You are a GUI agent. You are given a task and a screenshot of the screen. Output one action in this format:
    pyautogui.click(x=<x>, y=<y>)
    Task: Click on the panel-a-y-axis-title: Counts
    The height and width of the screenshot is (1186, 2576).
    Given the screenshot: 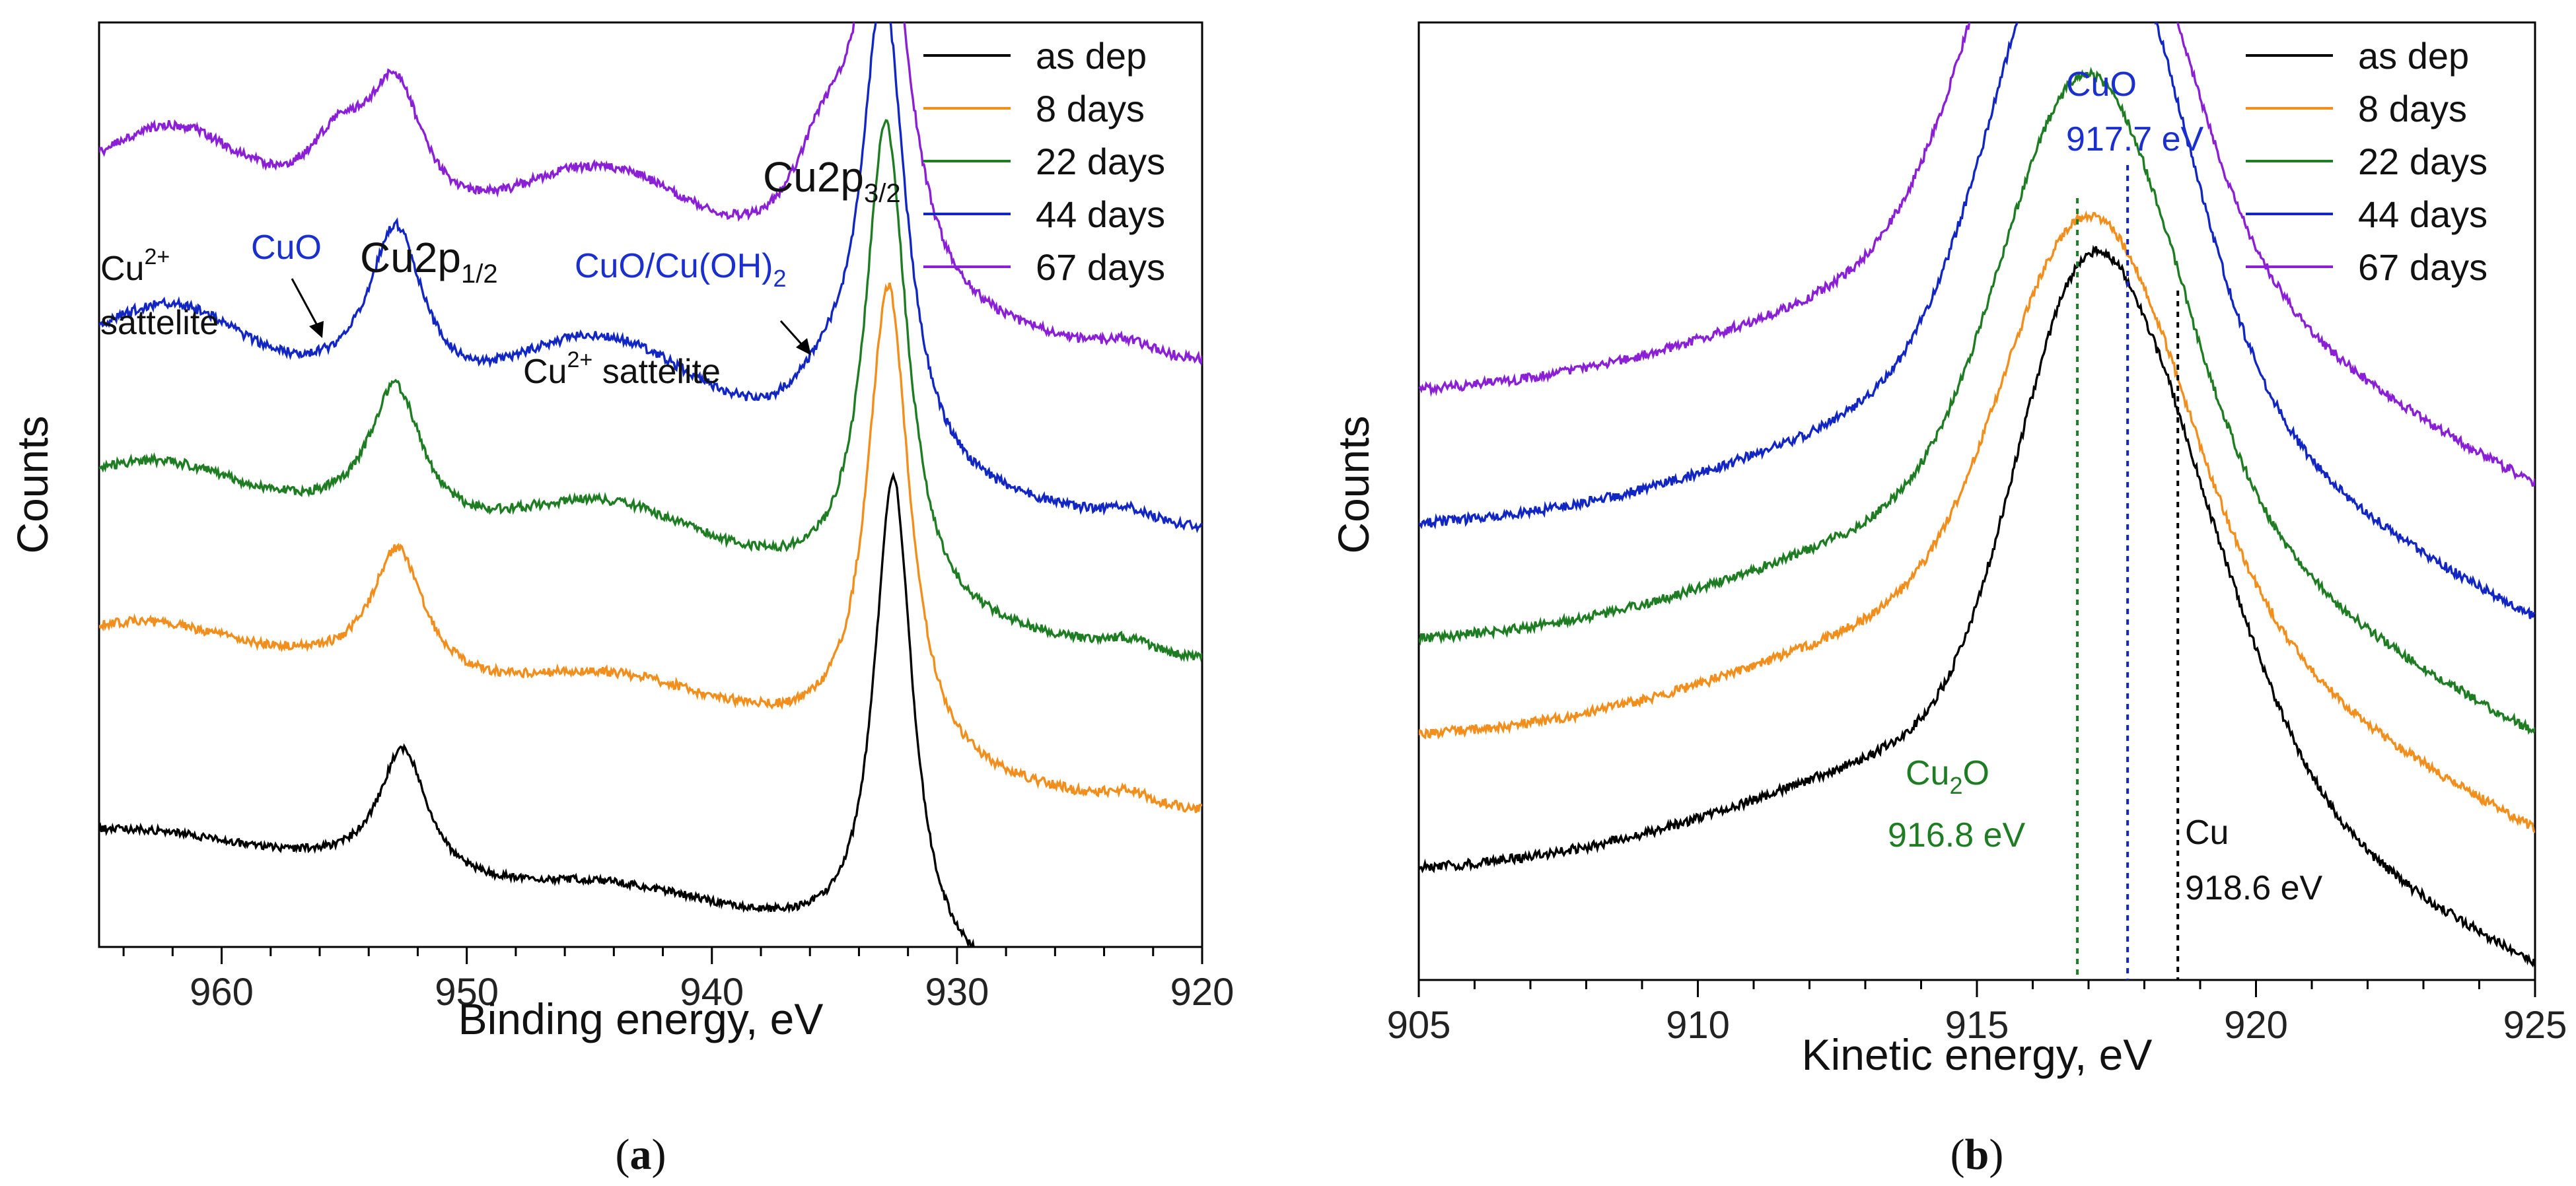 What is the action you would take?
    pyautogui.click(x=32, y=484)
    